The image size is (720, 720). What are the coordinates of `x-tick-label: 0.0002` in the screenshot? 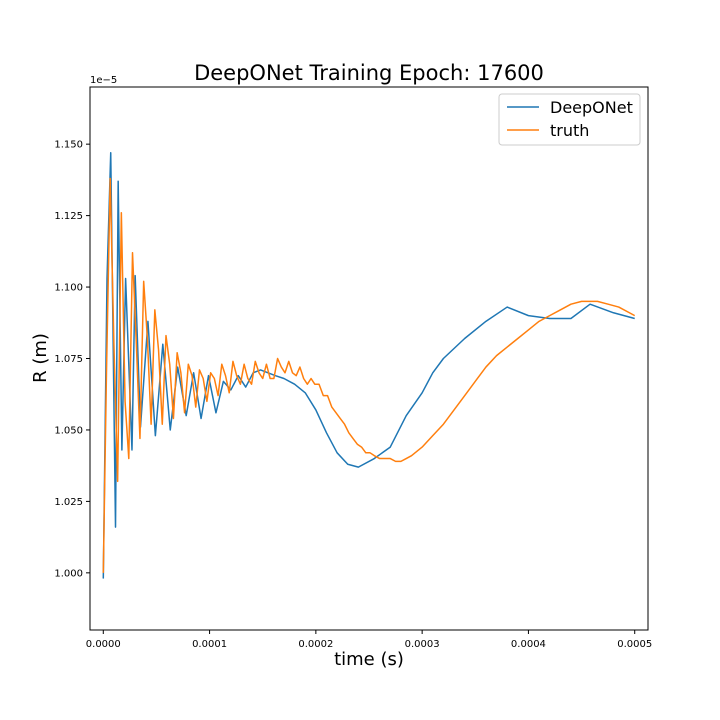 It's located at (315, 644).